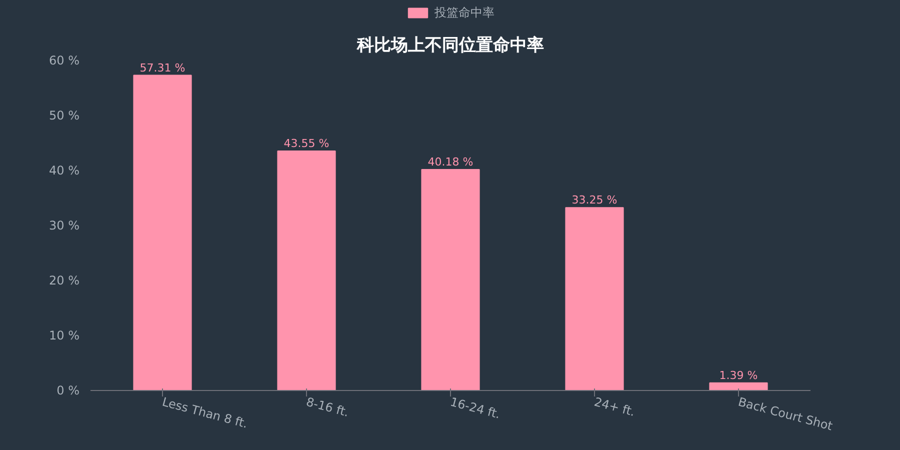 The height and width of the screenshot is (450, 900). I want to click on x-tick-label: 24+ ft., so click(614, 406).